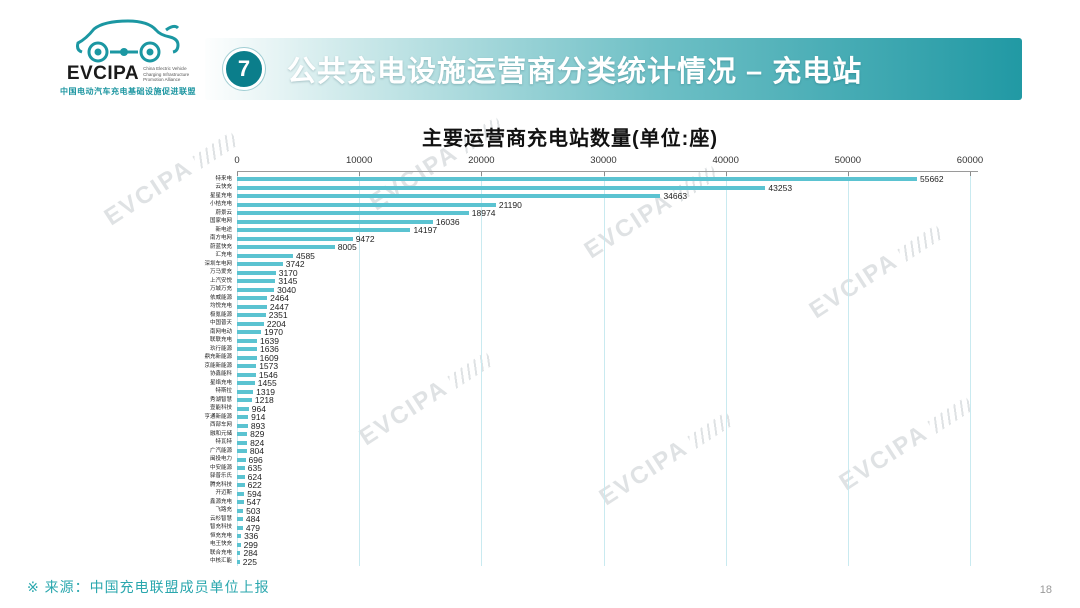 The image size is (1080, 608). What do you see at coordinates (220, 374) in the screenshot?
I see `y-axis-label: 协鑫能科` at bounding box center [220, 374].